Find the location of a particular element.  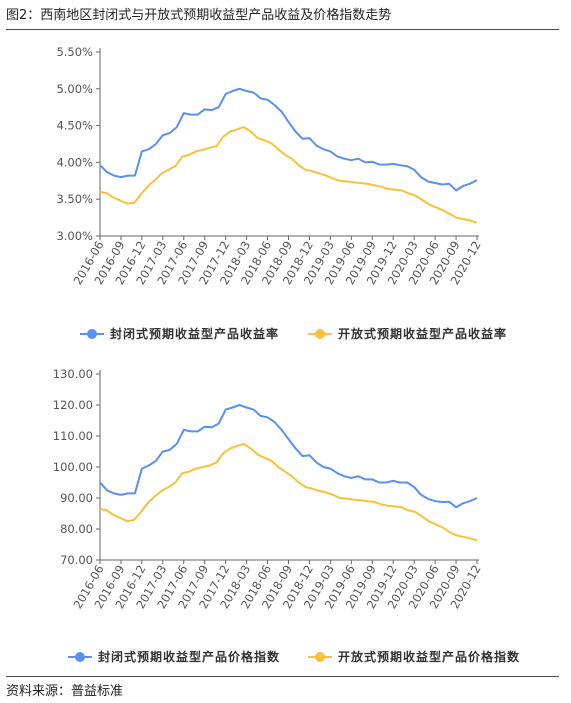

y-tick-label: 70.00 is located at coordinates (76, 560).